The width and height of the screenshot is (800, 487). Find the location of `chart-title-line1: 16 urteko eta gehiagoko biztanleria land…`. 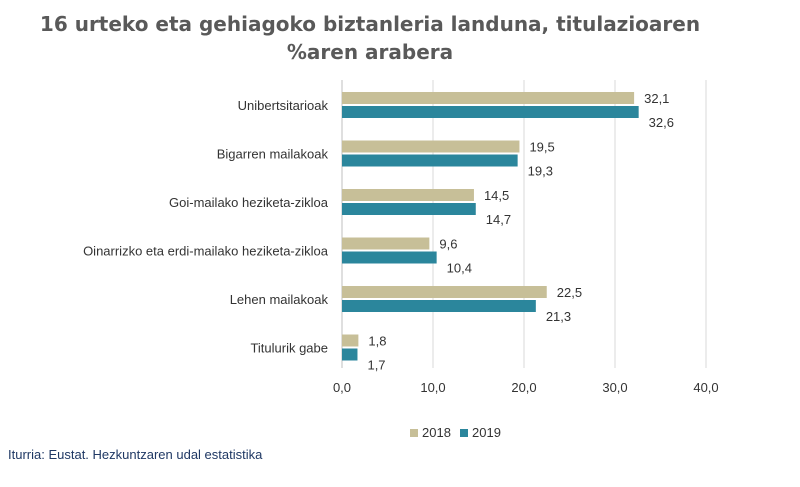

chart-title-line1: 16 urteko eta gehiagoko biztanleria land… is located at coordinates (370, 24).